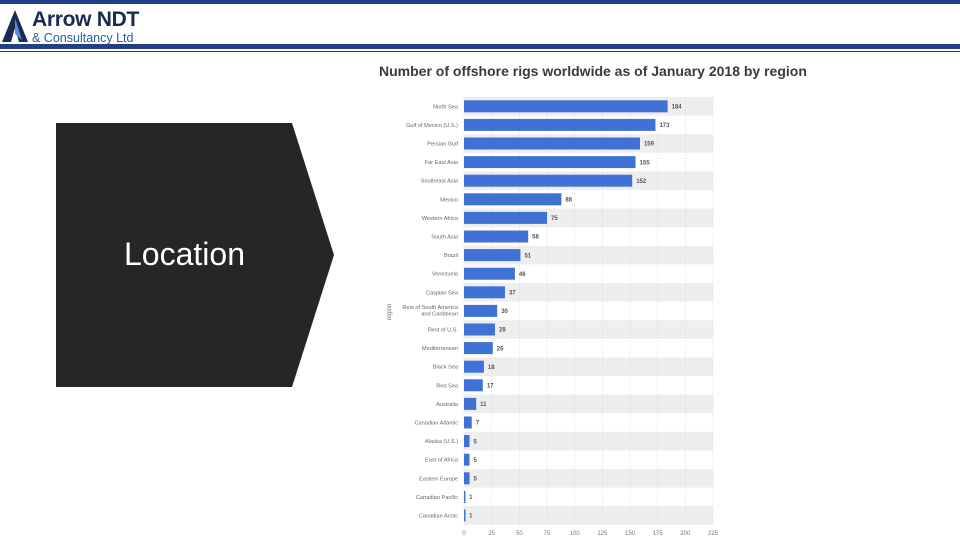 The image size is (960, 540). What do you see at coordinates (491, 368) in the screenshot?
I see `value-label: 18` at bounding box center [491, 368].